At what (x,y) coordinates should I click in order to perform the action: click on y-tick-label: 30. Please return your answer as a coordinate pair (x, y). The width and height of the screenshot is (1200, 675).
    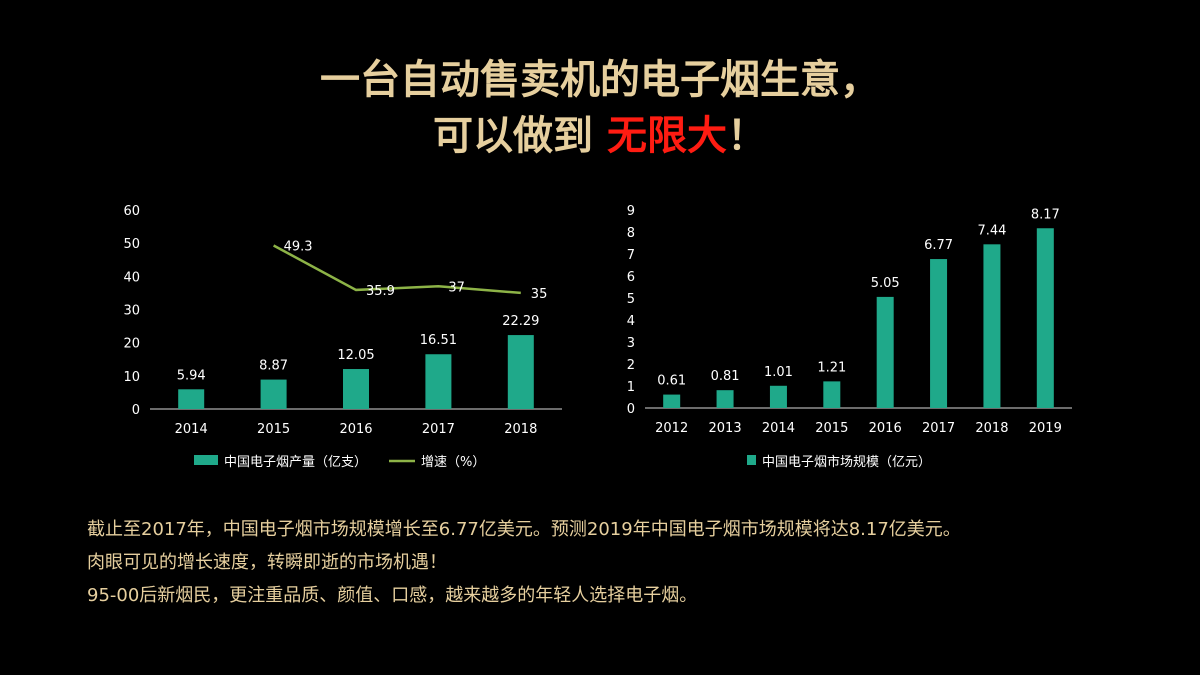
    Looking at the image, I should click on (131, 311).